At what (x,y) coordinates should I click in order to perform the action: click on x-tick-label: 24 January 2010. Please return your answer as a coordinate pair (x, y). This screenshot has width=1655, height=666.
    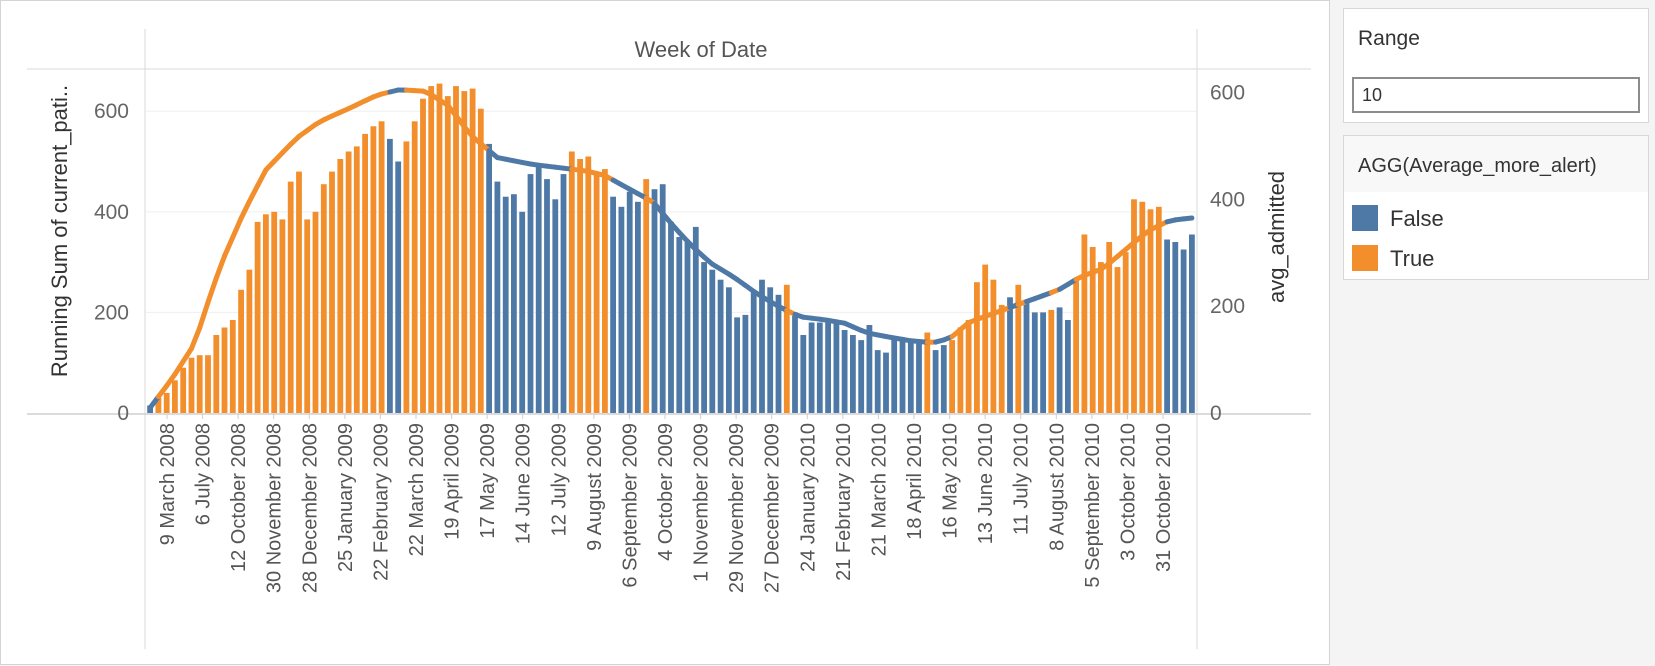
    Looking at the image, I should click on (808, 497).